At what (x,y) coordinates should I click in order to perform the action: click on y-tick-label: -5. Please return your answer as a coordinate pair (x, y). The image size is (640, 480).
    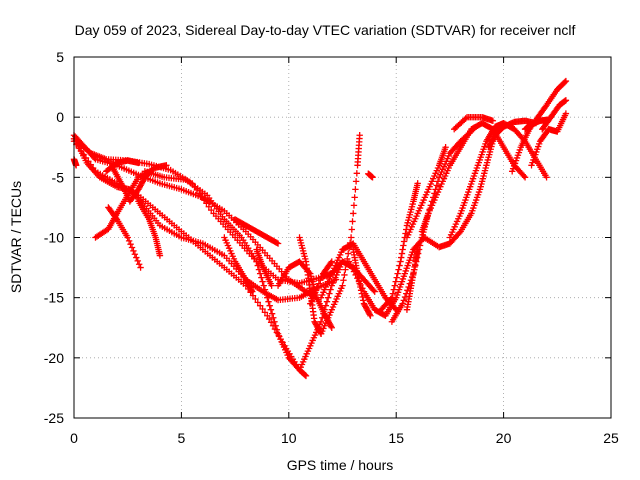
    Looking at the image, I should click on (58, 177).